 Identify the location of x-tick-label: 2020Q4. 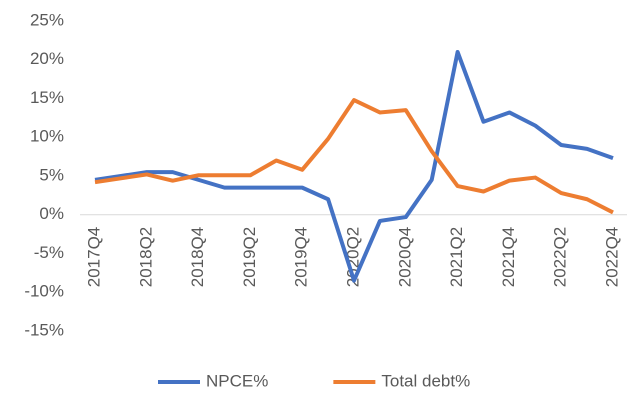
(404, 257).